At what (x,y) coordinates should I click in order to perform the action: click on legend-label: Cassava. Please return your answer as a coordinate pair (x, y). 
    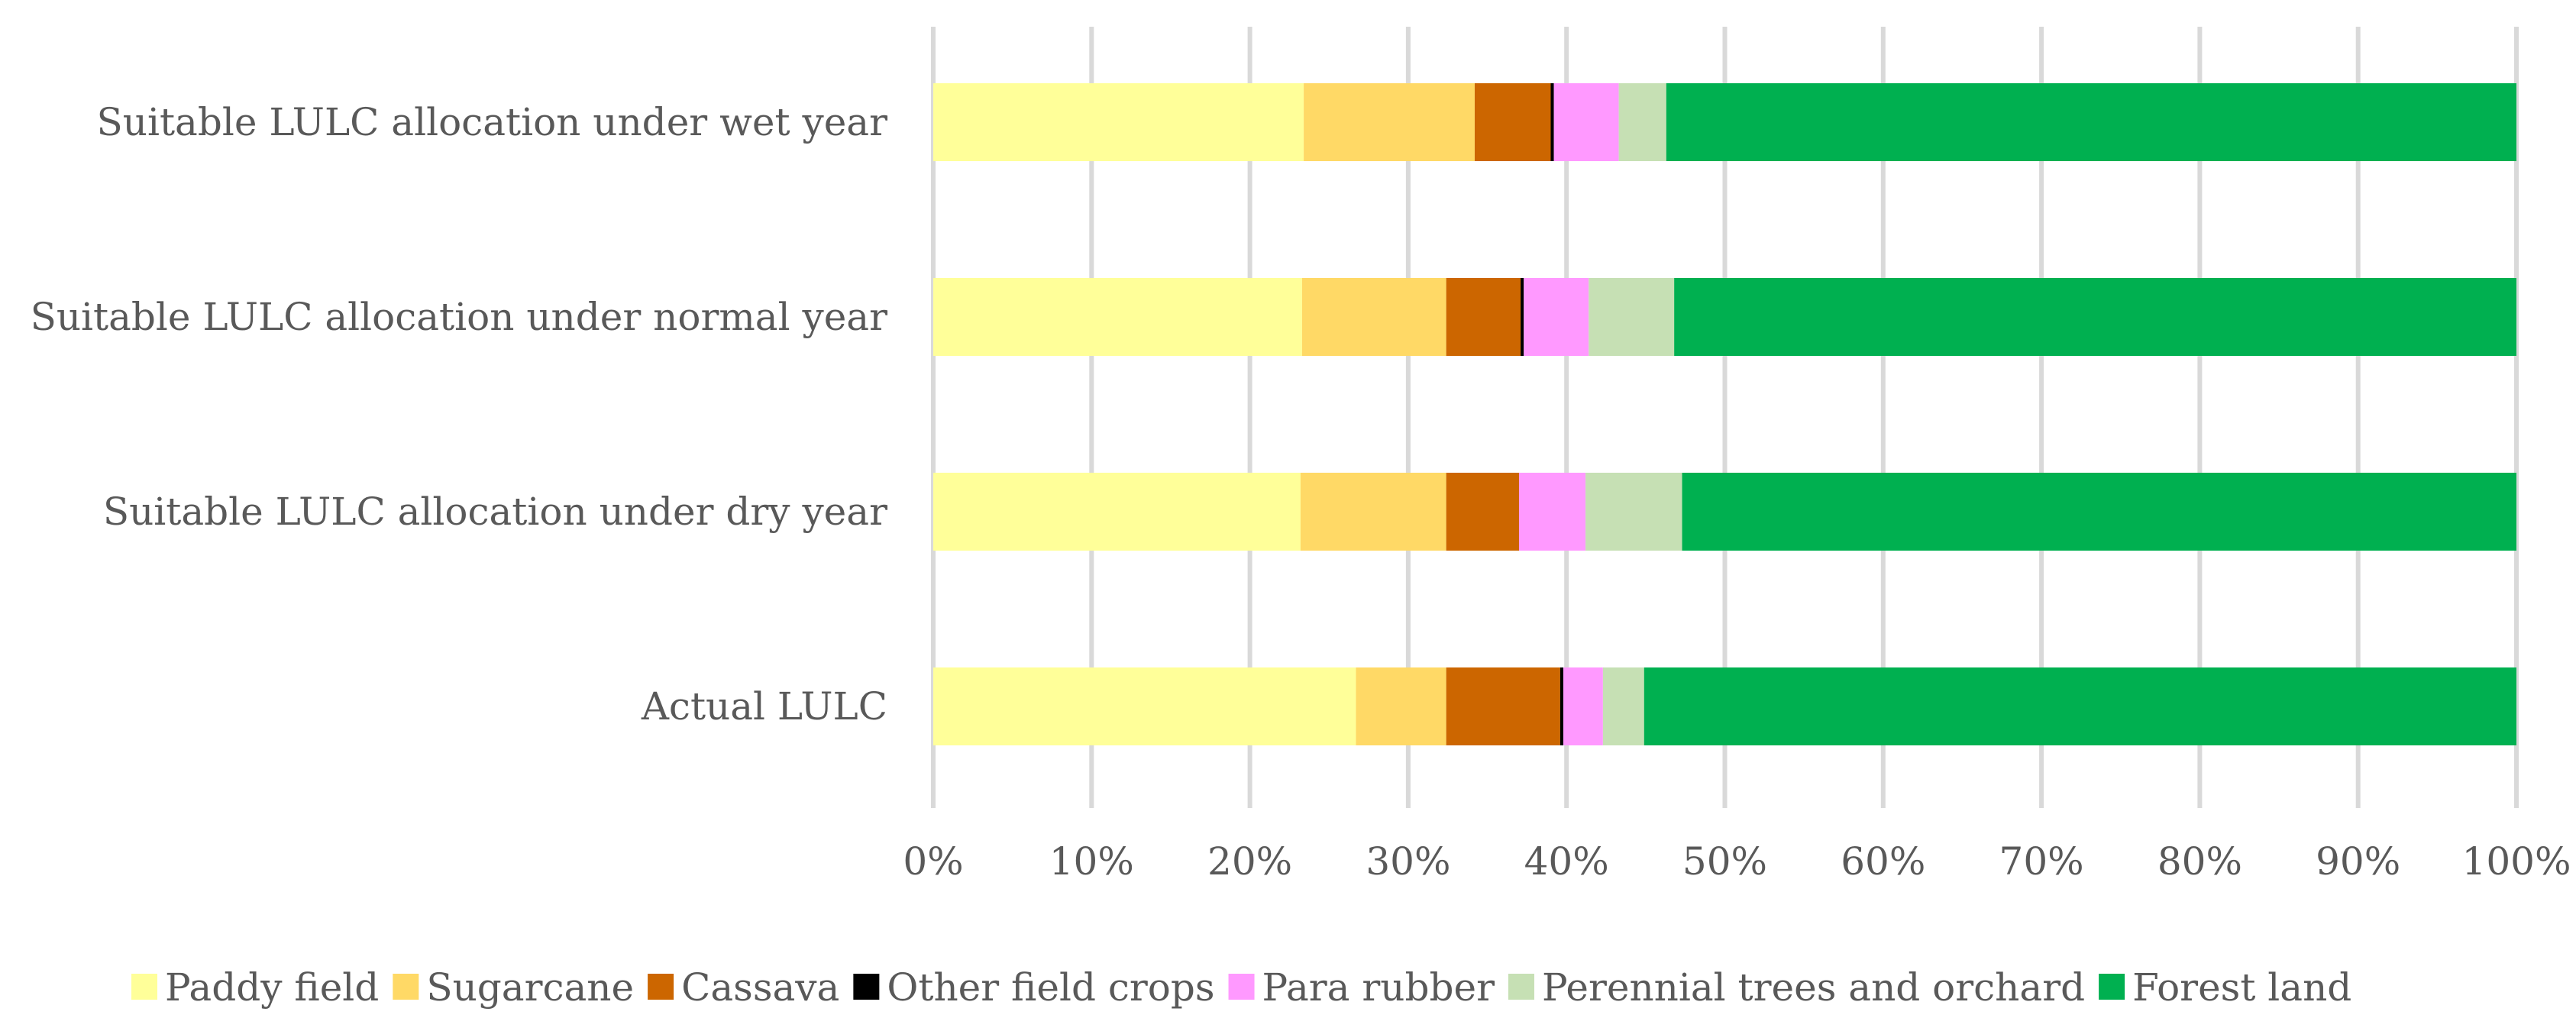
    Looking at the image, I should click on (760, 987).